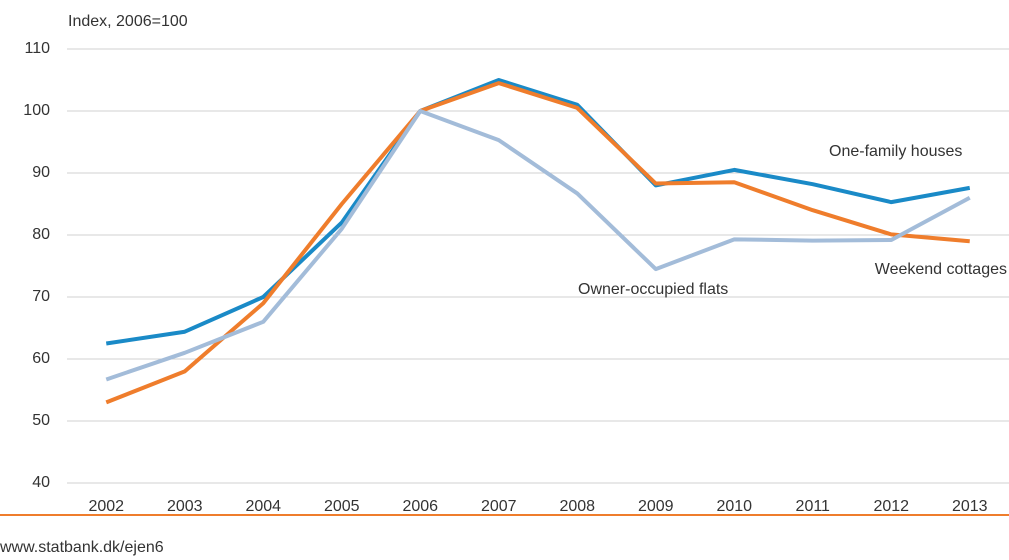  What do you see at coordinates (263, 506) in the screenshot?
I see `x-tick-label: 2004` at bounding box center [263, 506].